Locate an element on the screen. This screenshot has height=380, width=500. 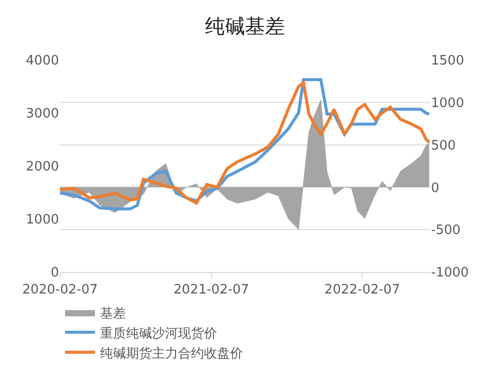
chart-title: 纯碱基差 is located at coordinates (245, 26).